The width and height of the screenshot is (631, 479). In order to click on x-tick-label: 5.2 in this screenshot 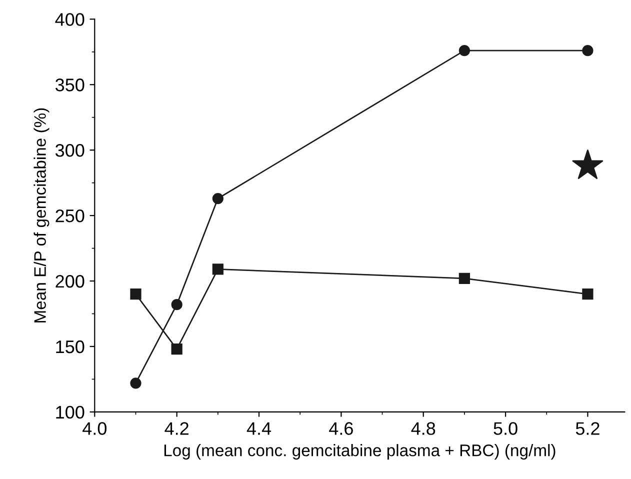, I will do `click(588, 428)`.